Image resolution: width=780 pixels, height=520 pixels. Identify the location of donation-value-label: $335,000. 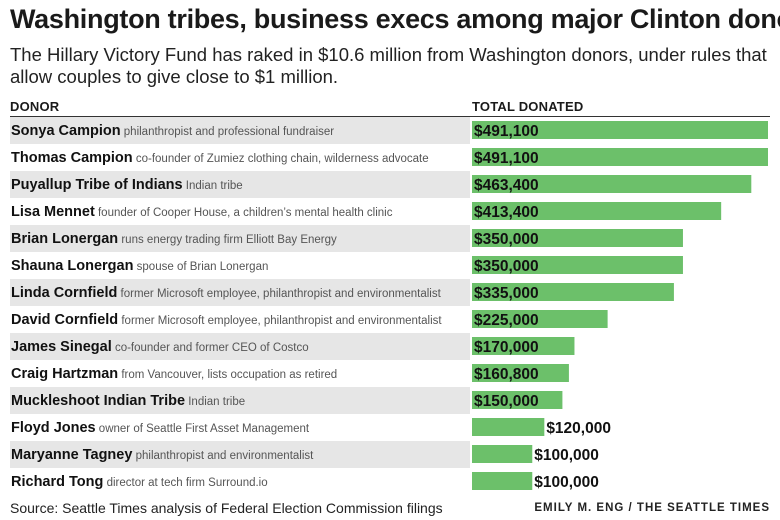
(506, 293).